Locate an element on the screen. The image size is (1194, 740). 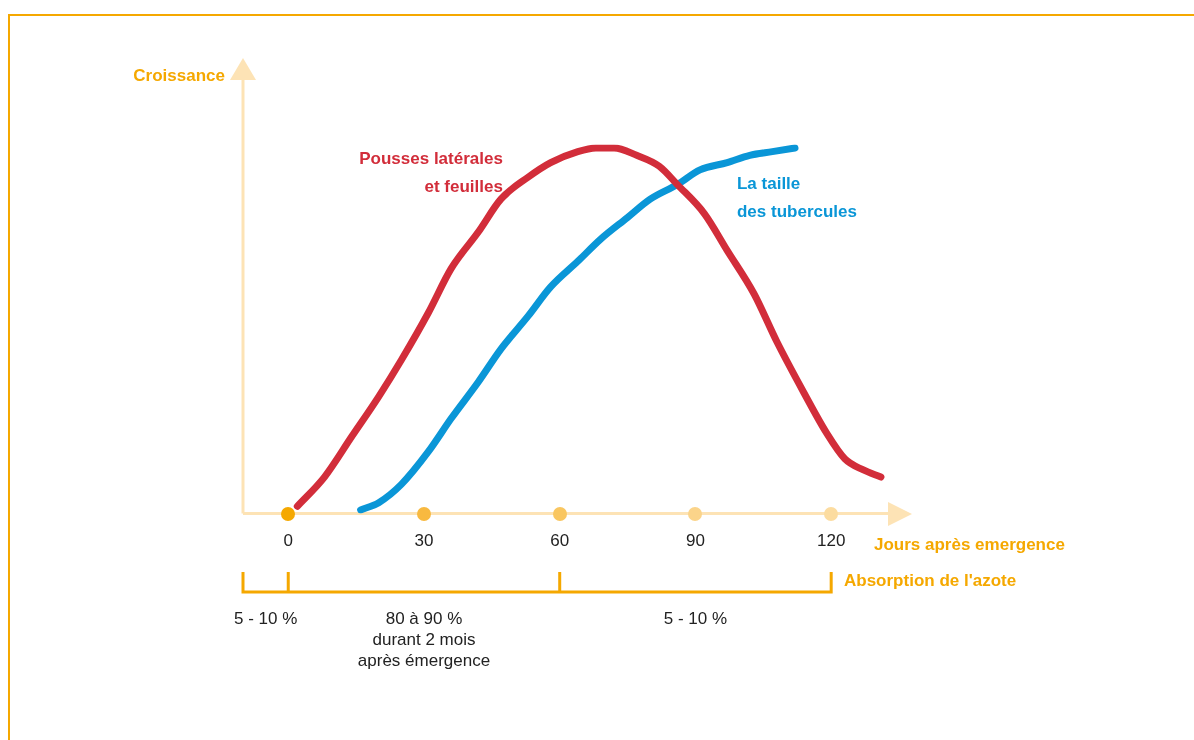
text: 80 à 90 % durant 2 mois après émergence is located at coordinates (424, 640).